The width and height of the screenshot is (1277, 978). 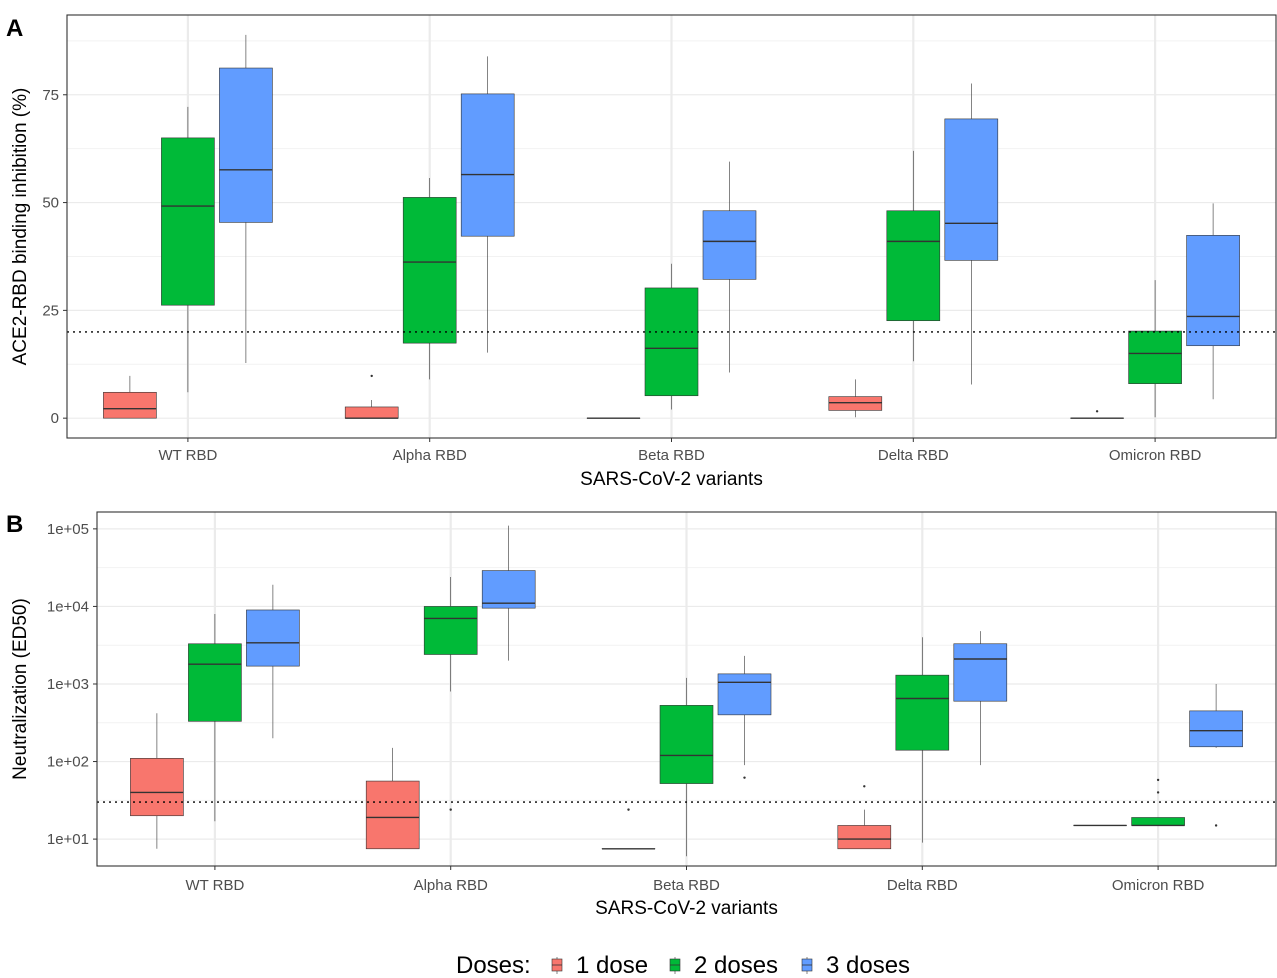 I want to click on panel-a-wt-rbd-2-doses-box, so click(x=188, y=249).